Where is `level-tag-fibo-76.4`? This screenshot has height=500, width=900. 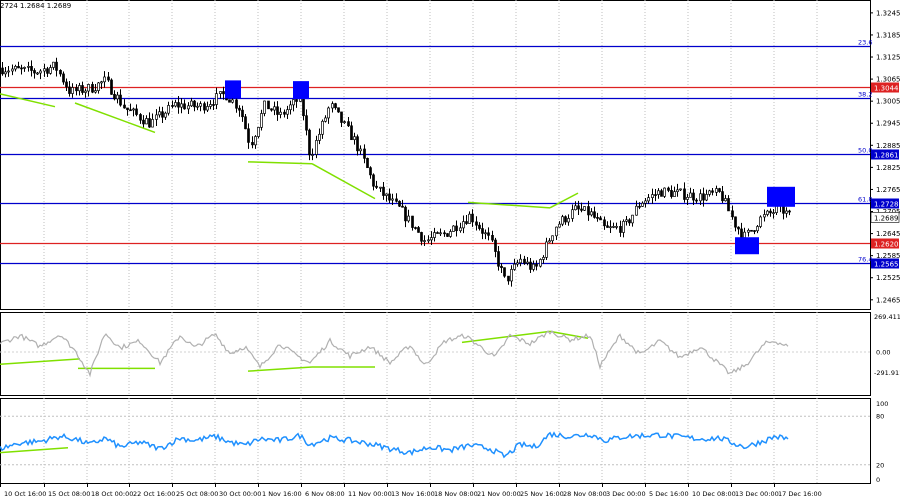
level-tag-fibo-76.4 is located at coordinates (885, 263).